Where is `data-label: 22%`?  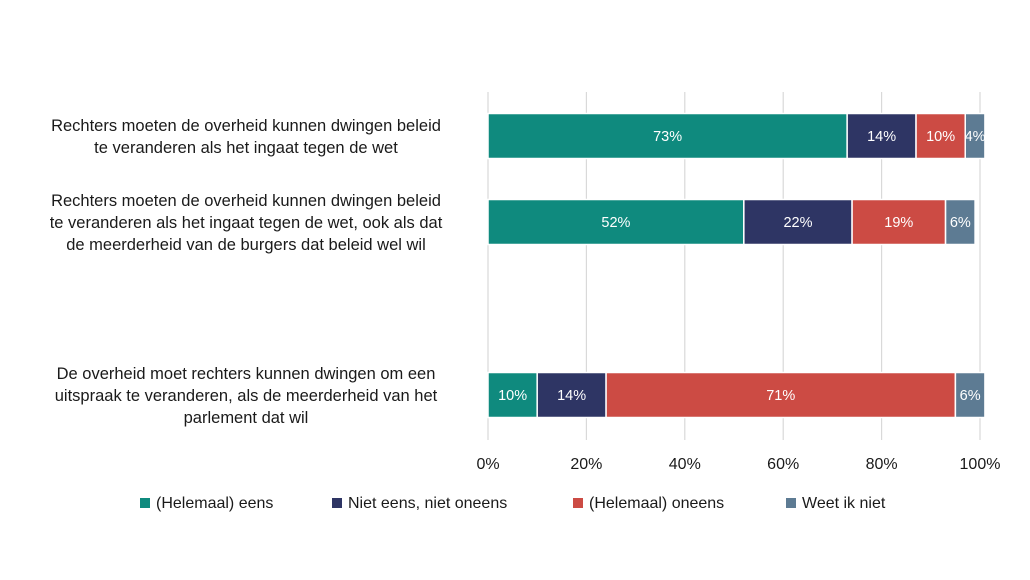 data-label: 22% is located at coordinates (797, 223).